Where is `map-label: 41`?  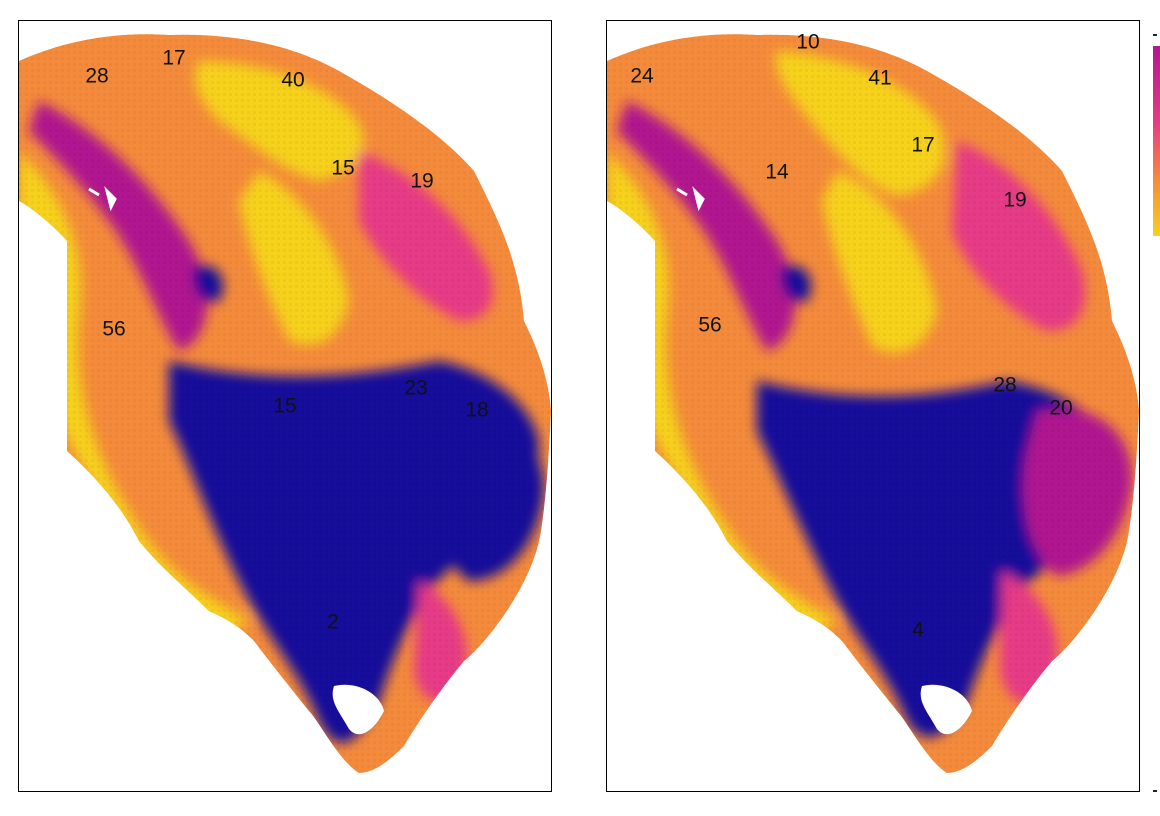
map-label: 41 is located at coordinates (880, 78).